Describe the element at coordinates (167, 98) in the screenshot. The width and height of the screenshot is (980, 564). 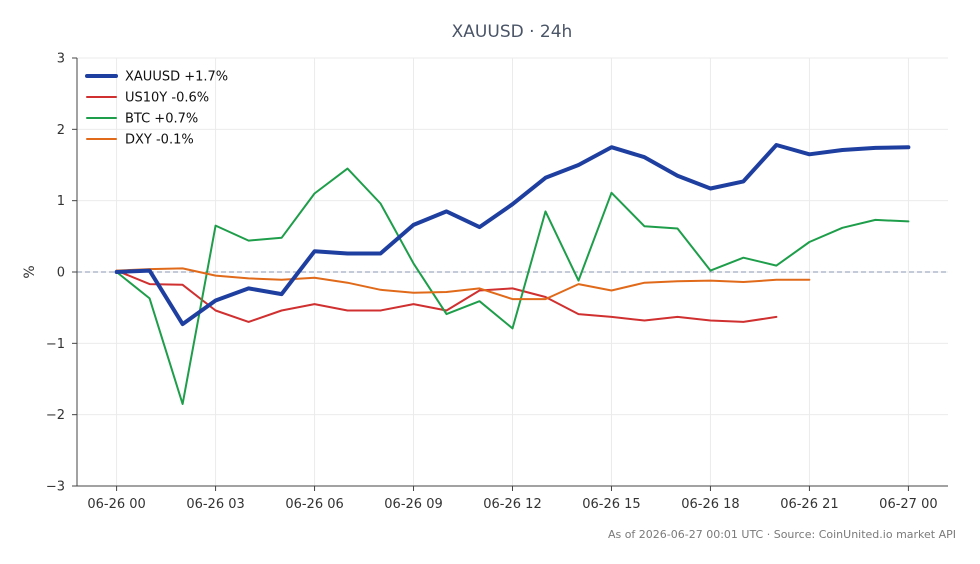
I see `legend-entry: US10Y -0.6%` at that location.